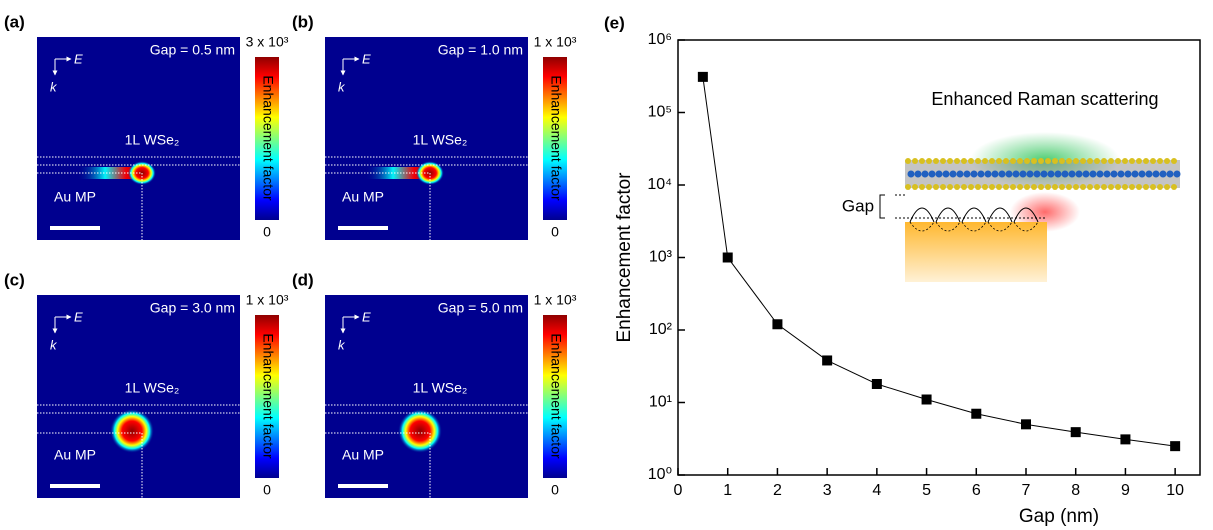  I want to click on annotation: Enhanced Raman scattering, so click(1044, 99).